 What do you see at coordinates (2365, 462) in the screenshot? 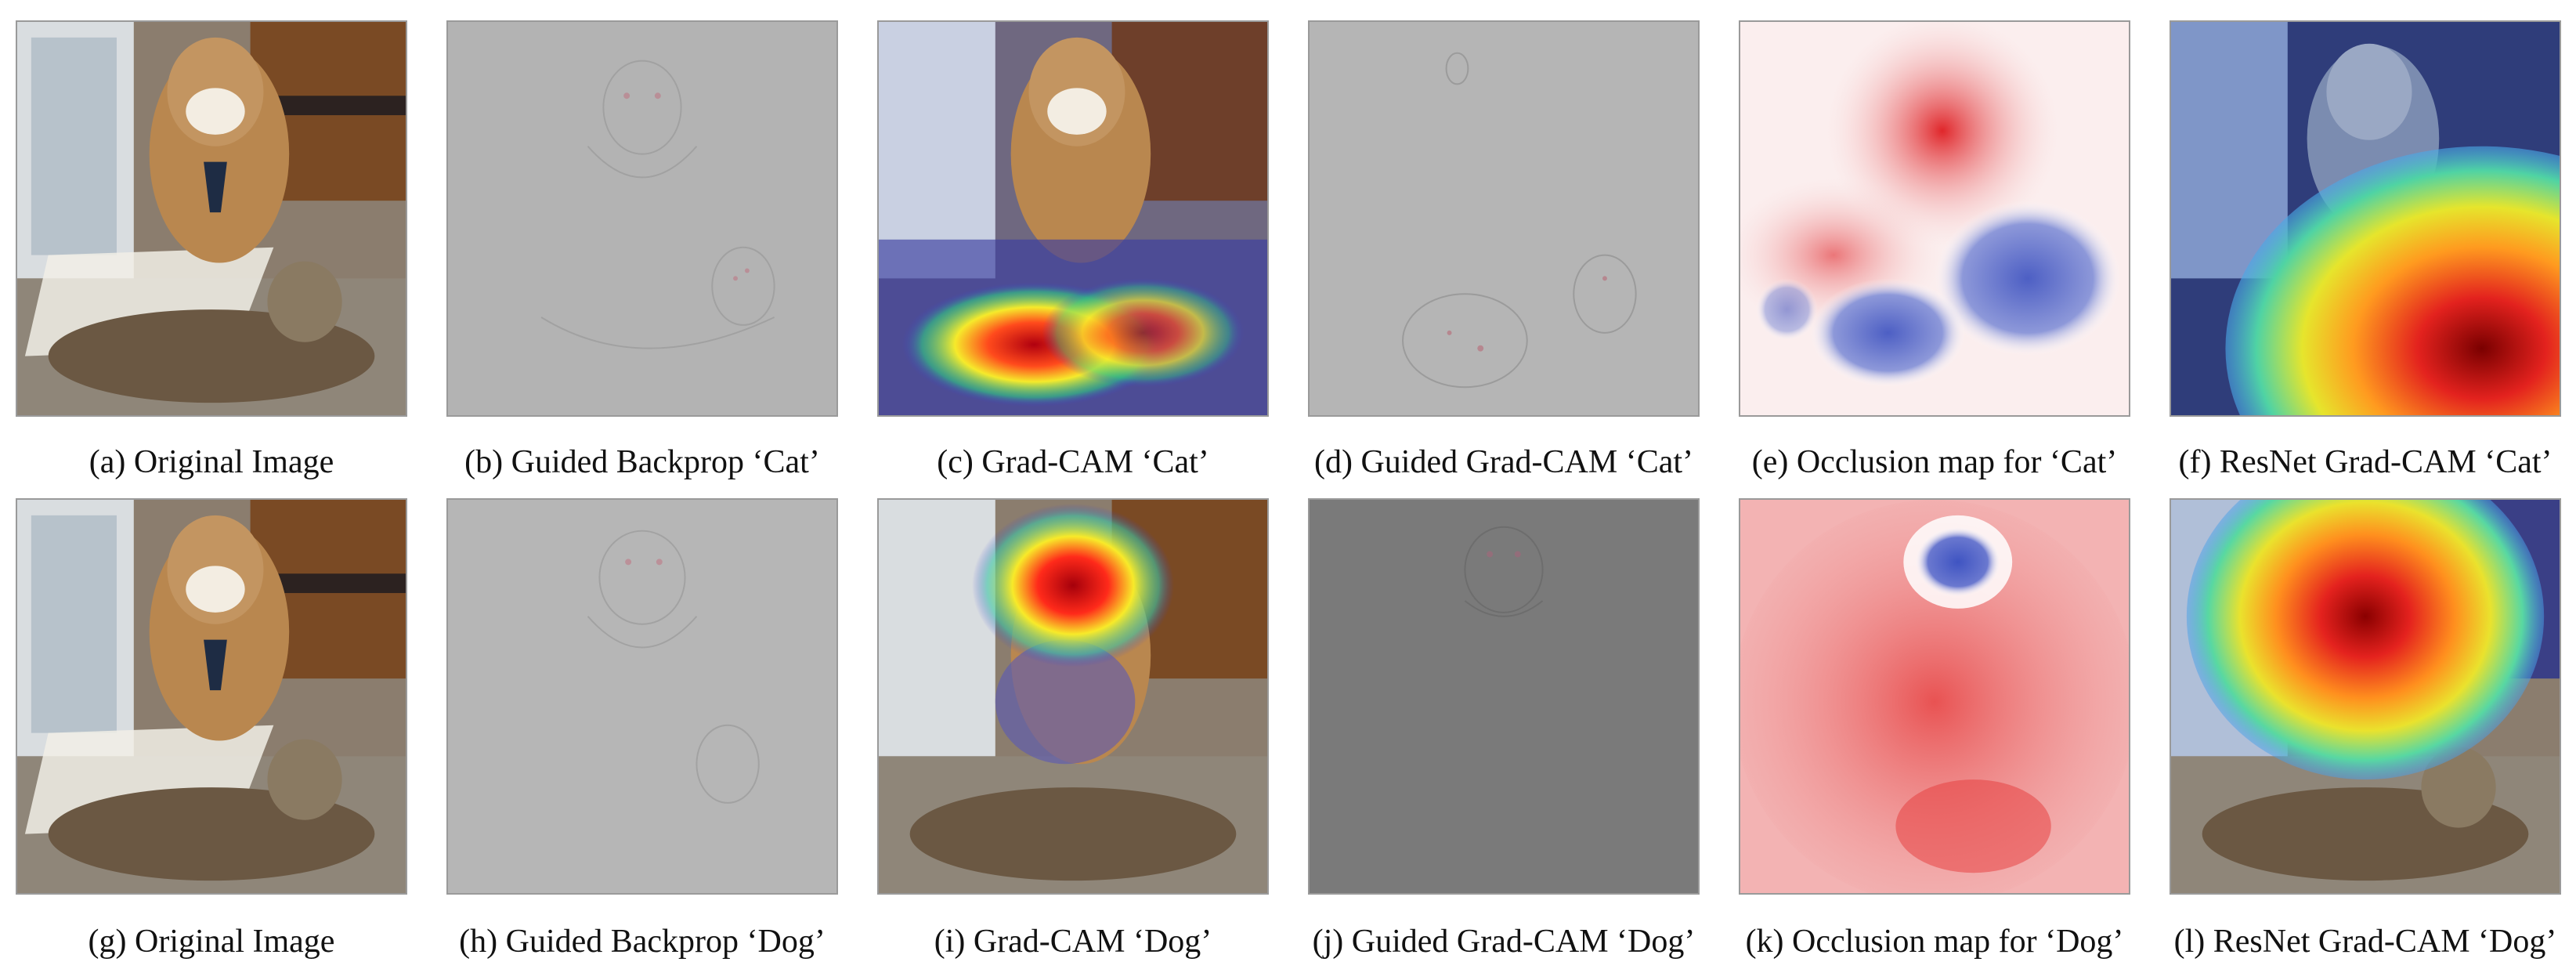
I see `caption: (f) ResNet Grad-CAM ‘Cat’` at bounding box center [2365, 462].